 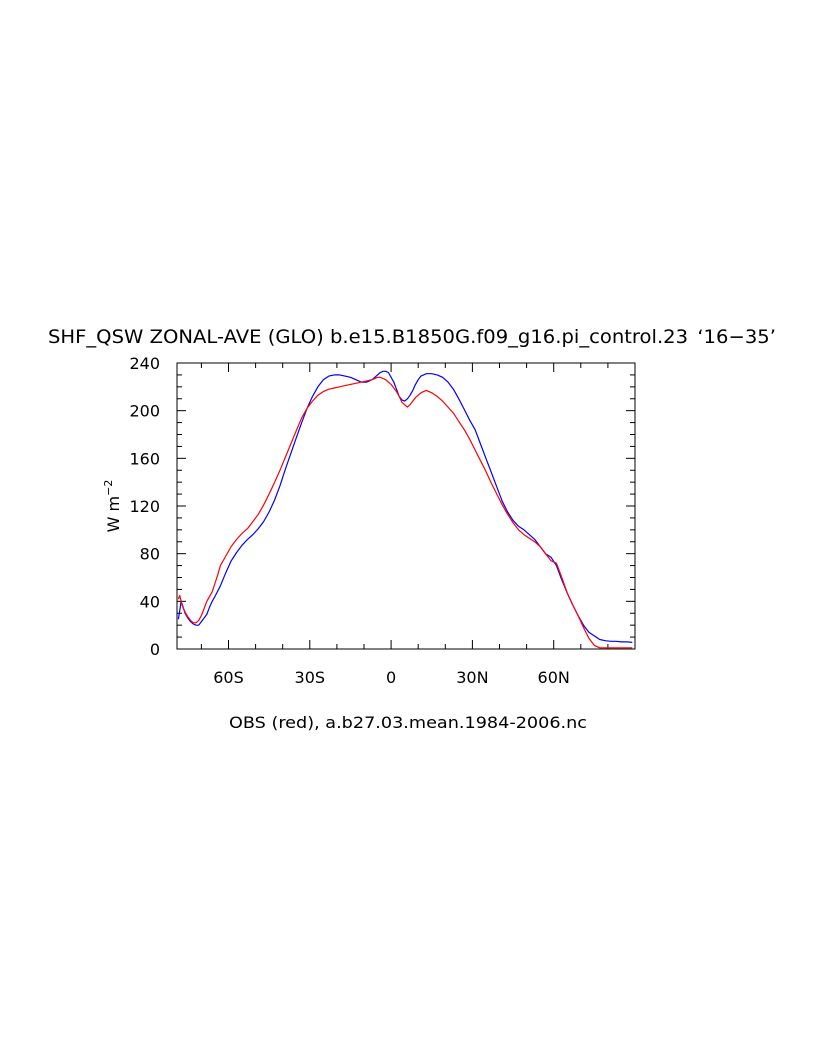 I want to click on x-tick-label: 60N, so click(x=554, y=677).